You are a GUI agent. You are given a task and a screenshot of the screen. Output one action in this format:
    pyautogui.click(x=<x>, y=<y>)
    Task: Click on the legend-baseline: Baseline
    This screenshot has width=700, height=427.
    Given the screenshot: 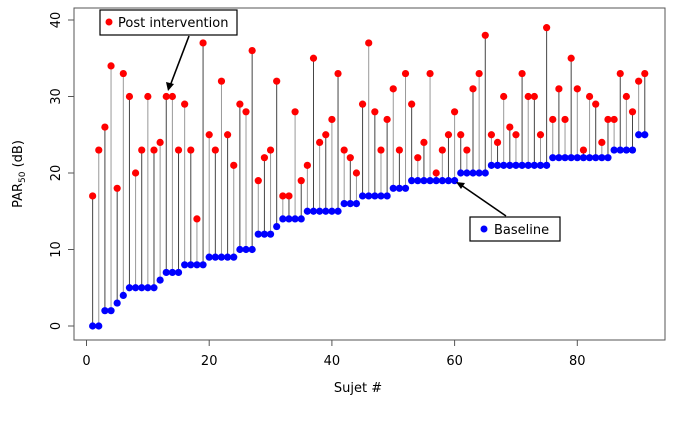 What is the action you would take?
    pyautogui.click(x=515, y=229)
    